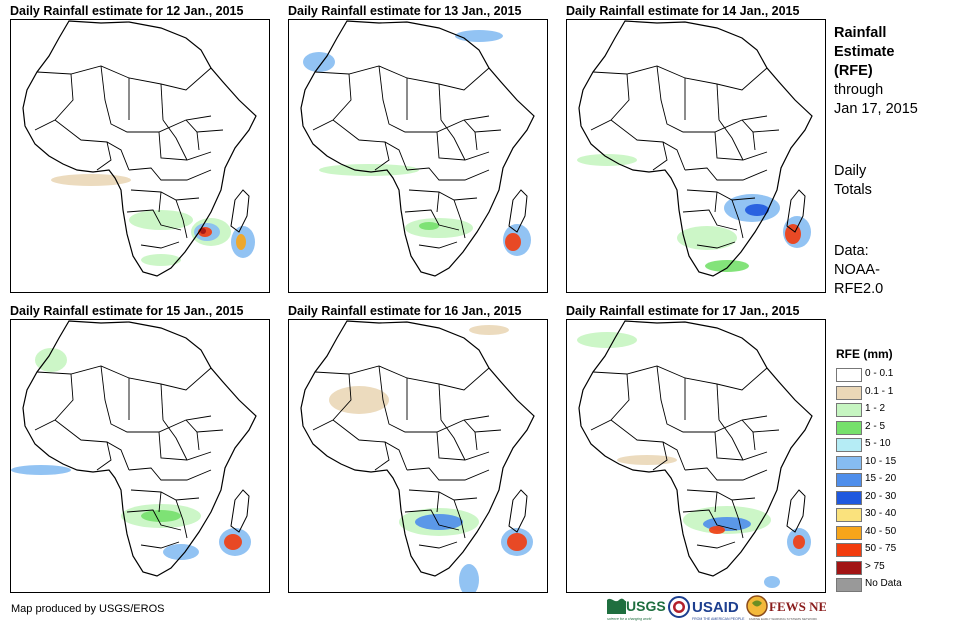 This screenshot has width=967, height=626. What do you see at coordinates (878, 443) in the screenshot?
I see `legend-label: 5 - 10` at bounding box center [878, 443].